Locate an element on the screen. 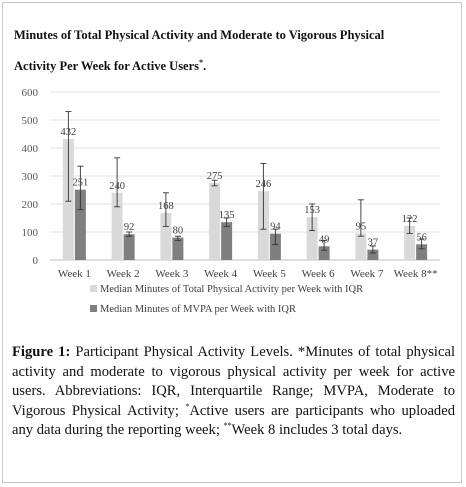 Image resolution: width=466 pixels, height=487 pixels. data-label: 153 is located at coordinates (312, 210).